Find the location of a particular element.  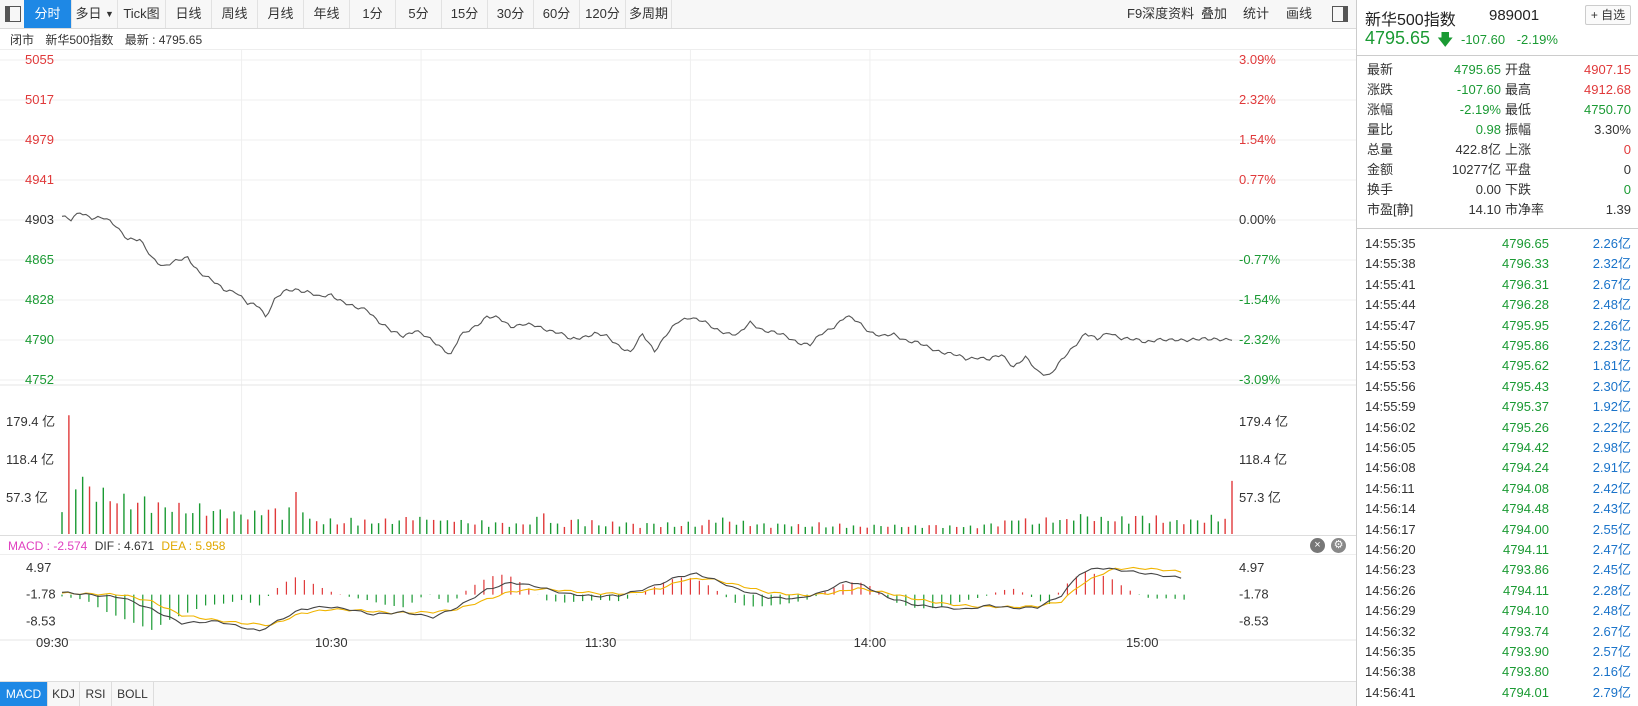

quote-label: 换手 is located at coordinates (1380, 189).